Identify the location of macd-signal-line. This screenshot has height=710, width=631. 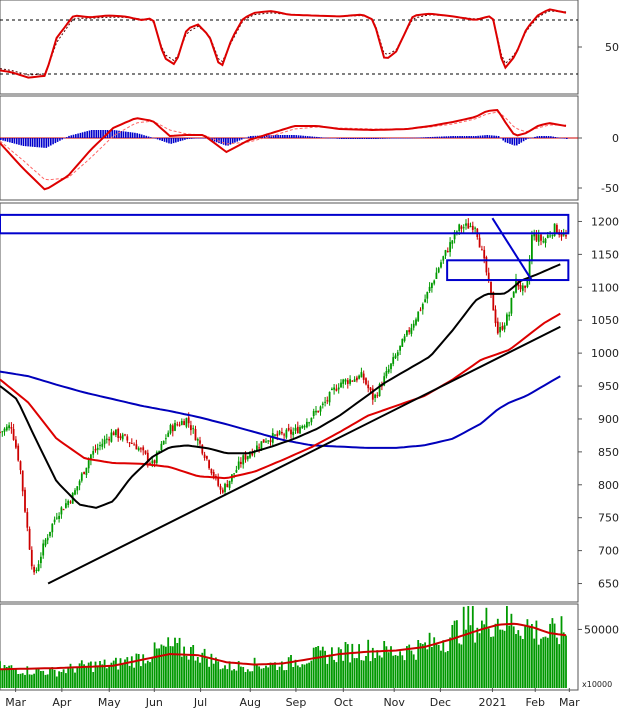
(283, 146).